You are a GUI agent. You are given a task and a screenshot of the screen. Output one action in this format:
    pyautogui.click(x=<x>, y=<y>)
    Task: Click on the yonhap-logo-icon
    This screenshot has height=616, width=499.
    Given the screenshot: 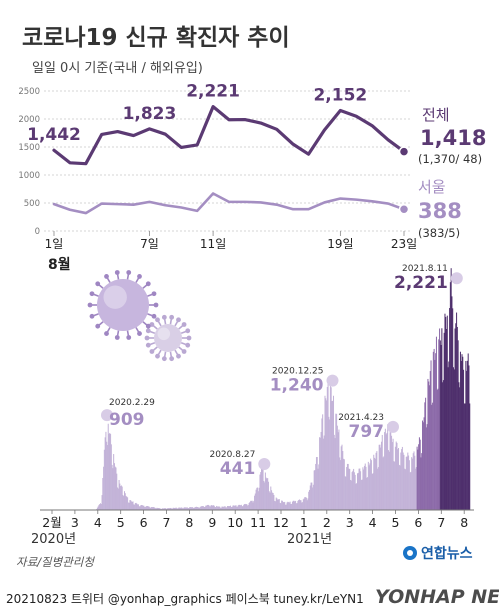 What is the action you would take?
    pyautogui.click(x=410, y=553)
    